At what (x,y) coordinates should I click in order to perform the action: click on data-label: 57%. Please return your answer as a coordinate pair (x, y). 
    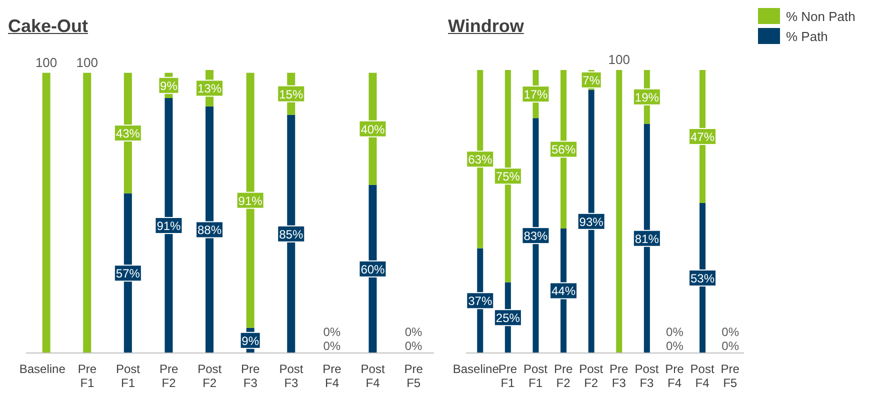
    Looking at the image, I should click on (128, 273).